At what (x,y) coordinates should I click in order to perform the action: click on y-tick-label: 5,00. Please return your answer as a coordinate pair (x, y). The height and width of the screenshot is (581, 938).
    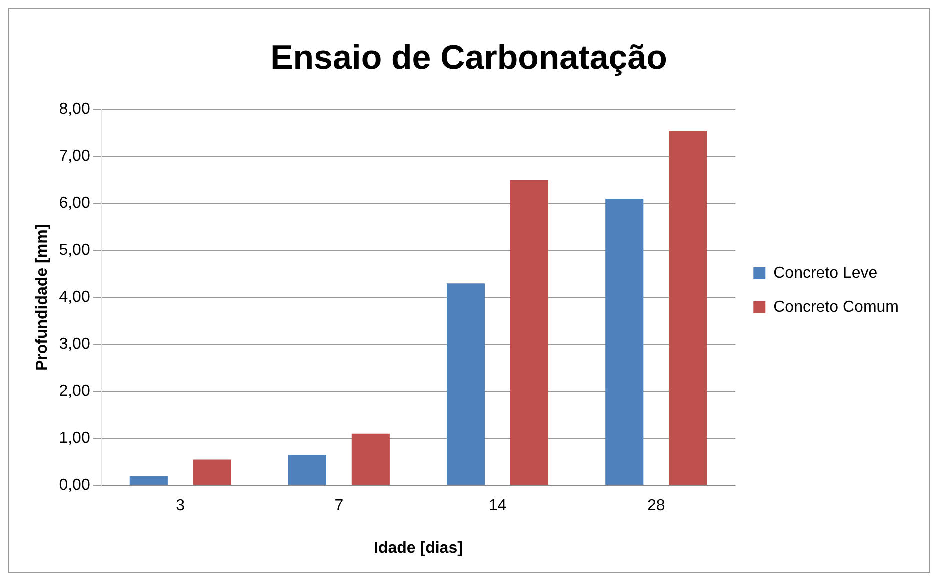
    Looking at the image, I should click on (74, 251).